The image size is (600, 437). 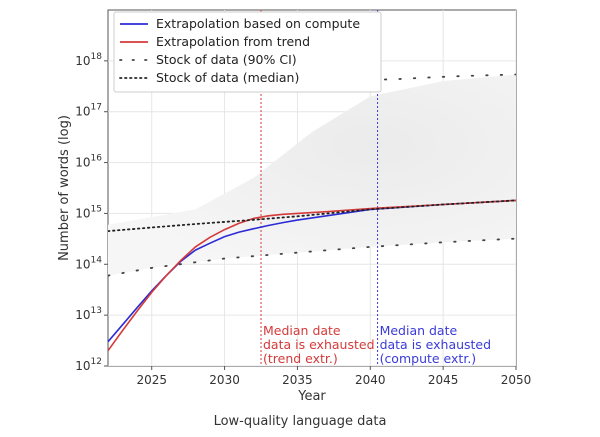 I want to click on y-tick-label: 1016, so click(x=88, y=162).